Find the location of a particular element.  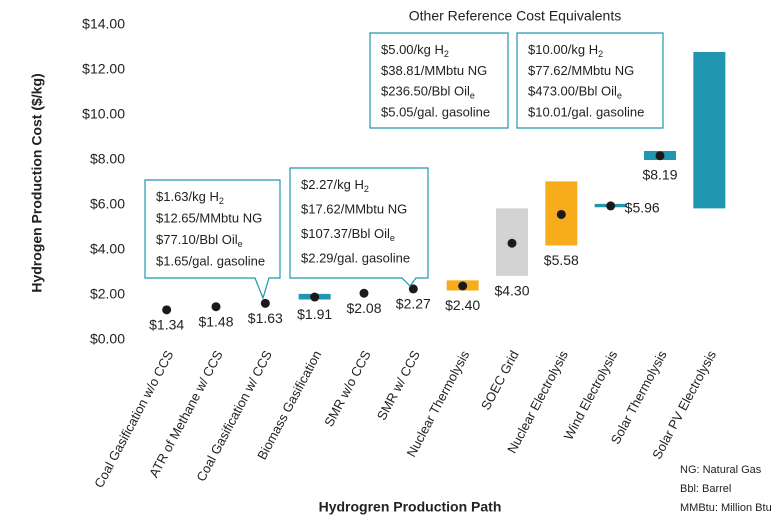

callout-line: $10.00/kg H2 is located at coordinates (565, 50).